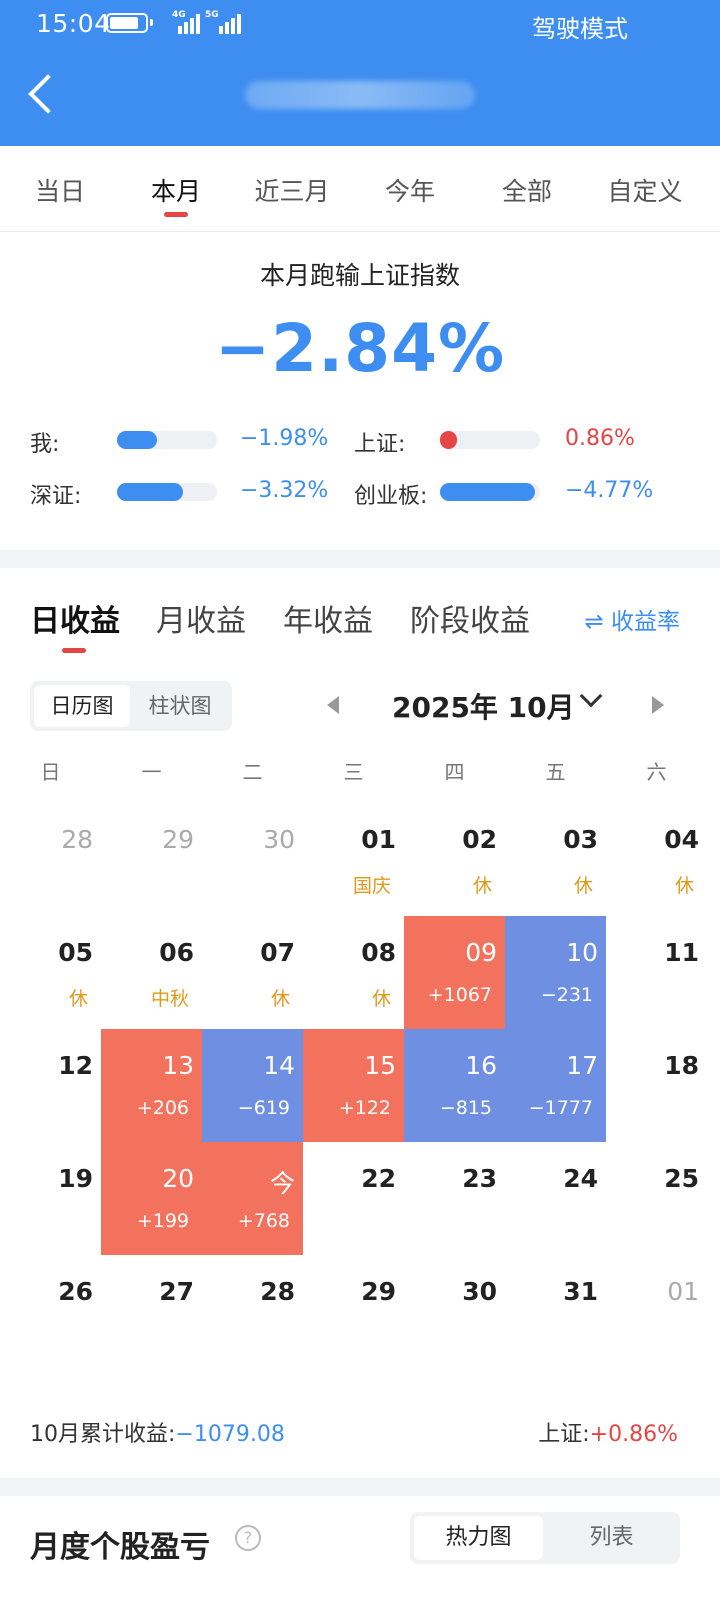 This screenshot has height=1600, width=720. I want to click on tab-range-label: 今年, so click(409, 191).